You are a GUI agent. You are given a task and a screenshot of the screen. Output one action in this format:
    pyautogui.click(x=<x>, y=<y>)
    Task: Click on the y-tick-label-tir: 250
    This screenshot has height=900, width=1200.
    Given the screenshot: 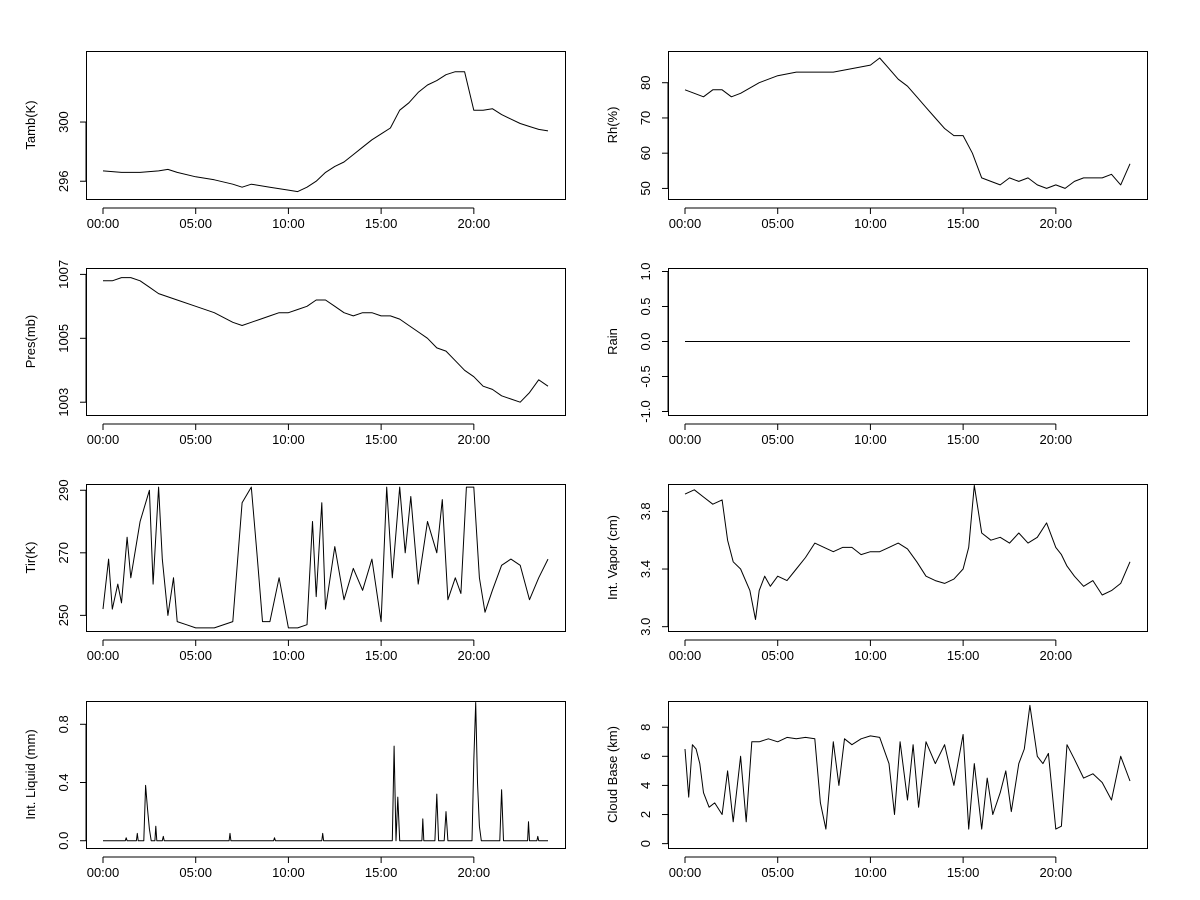 What is the action you would take?
    pyautogui.click(x=63, y=616)
    